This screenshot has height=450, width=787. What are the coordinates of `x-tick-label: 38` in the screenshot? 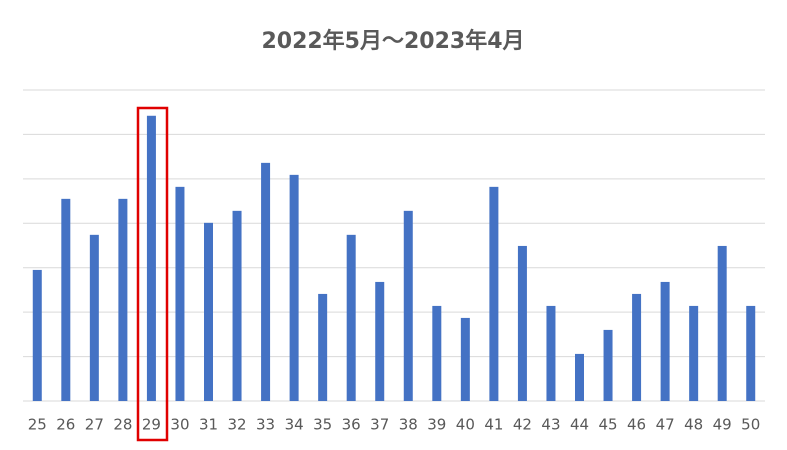 It's located at (408, 425).